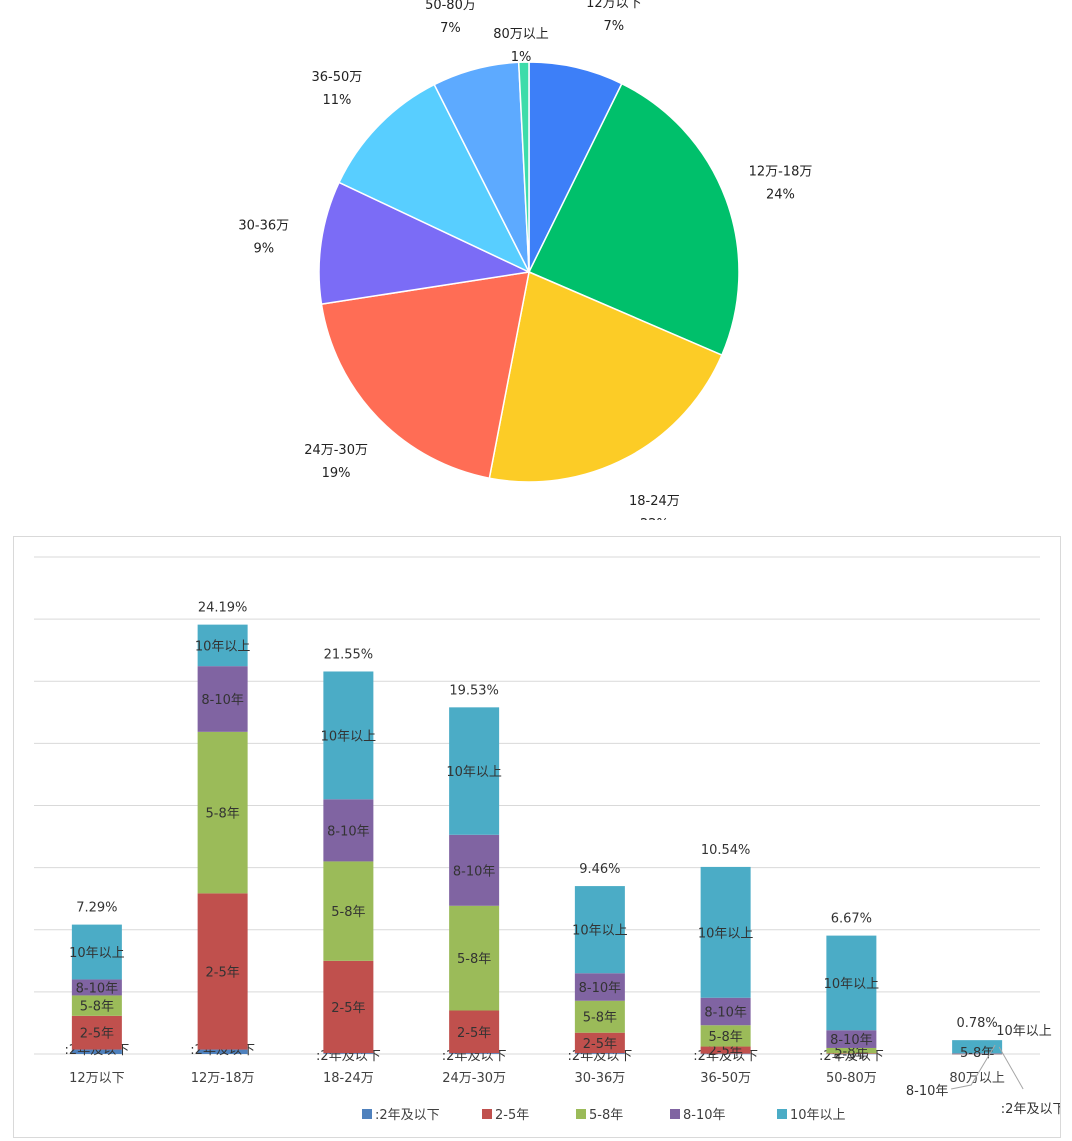  I want to click on legend-label: 8-10年, so click(704, 1115).